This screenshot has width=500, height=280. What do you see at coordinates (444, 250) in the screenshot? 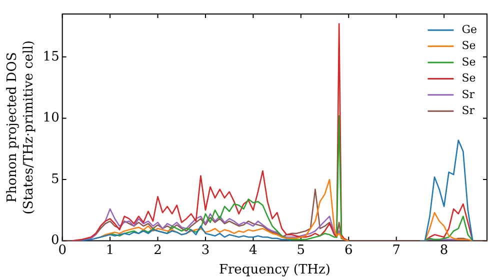
I see `x-tick-label: 8` at bounding box center [444, 250].